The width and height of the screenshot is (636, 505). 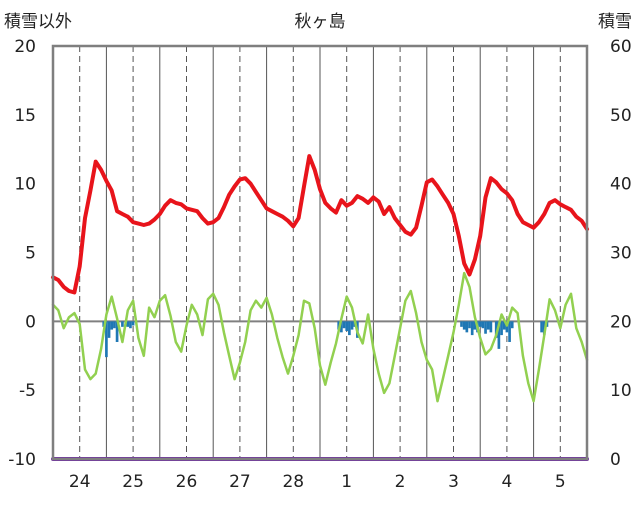 I want to click on chart-title: 秋ヶ島, so click(x=320, y=22).